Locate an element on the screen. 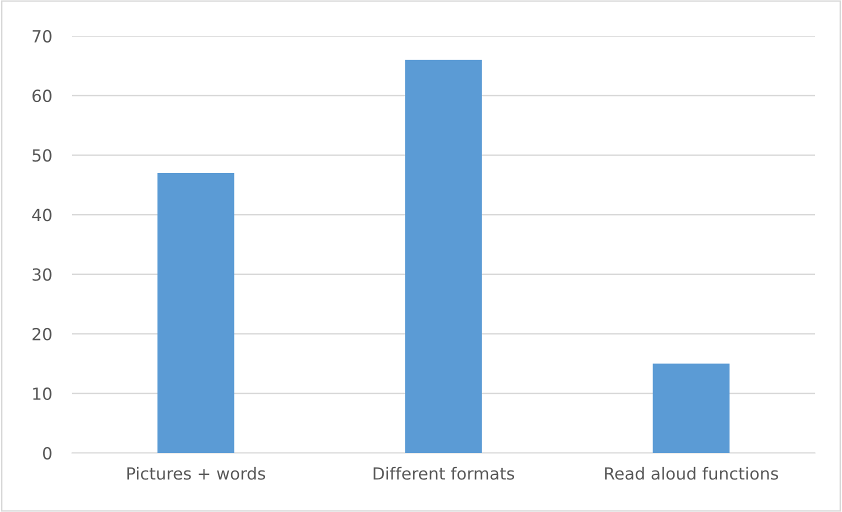 Image resolution: width=842 pixels, height=512 pixels. y-tick-label: 70 is located at coordinates (42, 36).